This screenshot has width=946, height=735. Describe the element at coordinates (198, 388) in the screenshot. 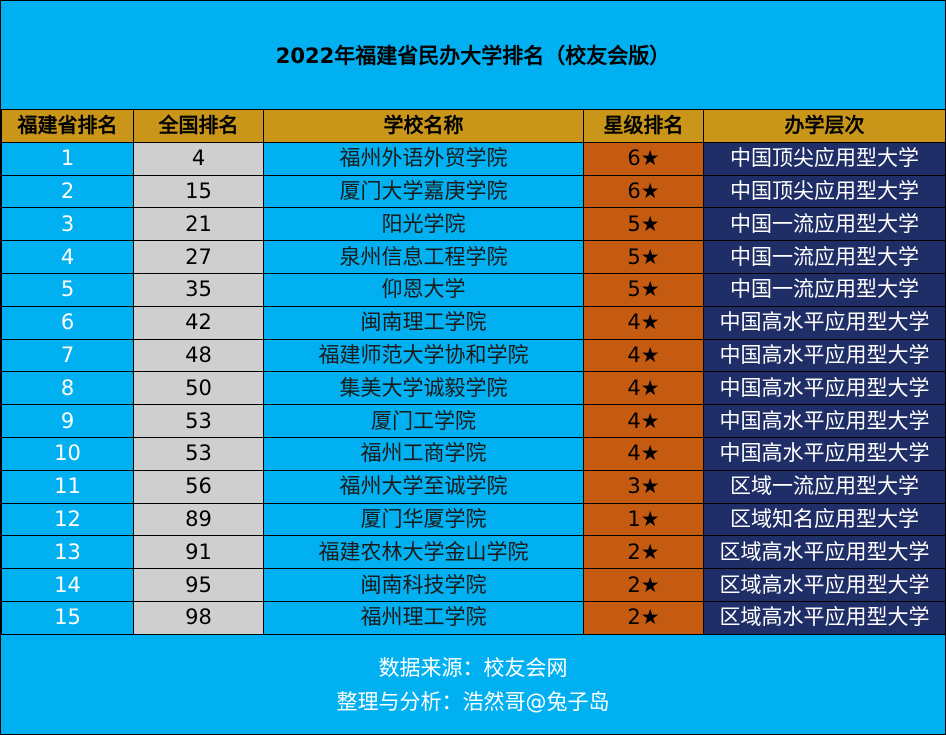

I see `cell-national-rank: 50` at that location.